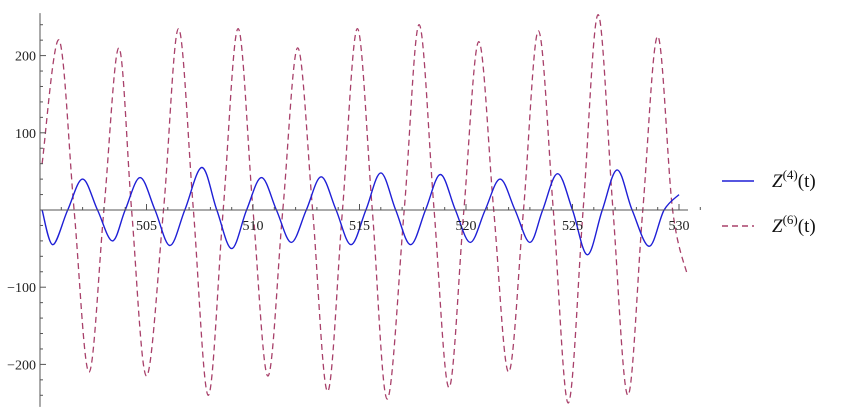 Image resolution: width=845 pixels, height=415 pixels. What do you see at coordinates (253, 226) in the screenshot?
I see `x-tick-label: 510` at bounding box center [253, 226].